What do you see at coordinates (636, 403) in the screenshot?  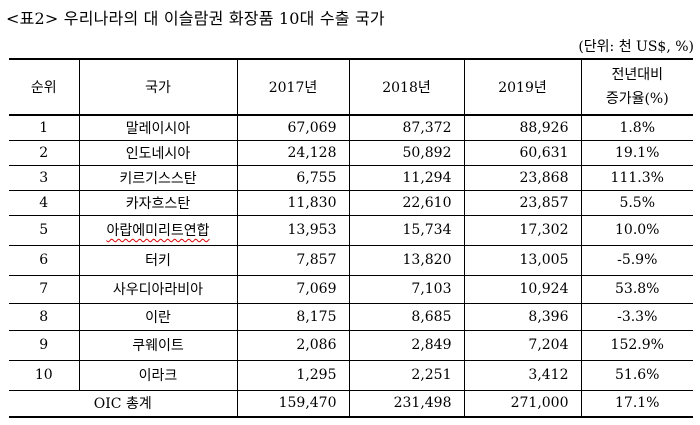 I see `total-change-cell: 17.1%` at bounding box center [636, 403].